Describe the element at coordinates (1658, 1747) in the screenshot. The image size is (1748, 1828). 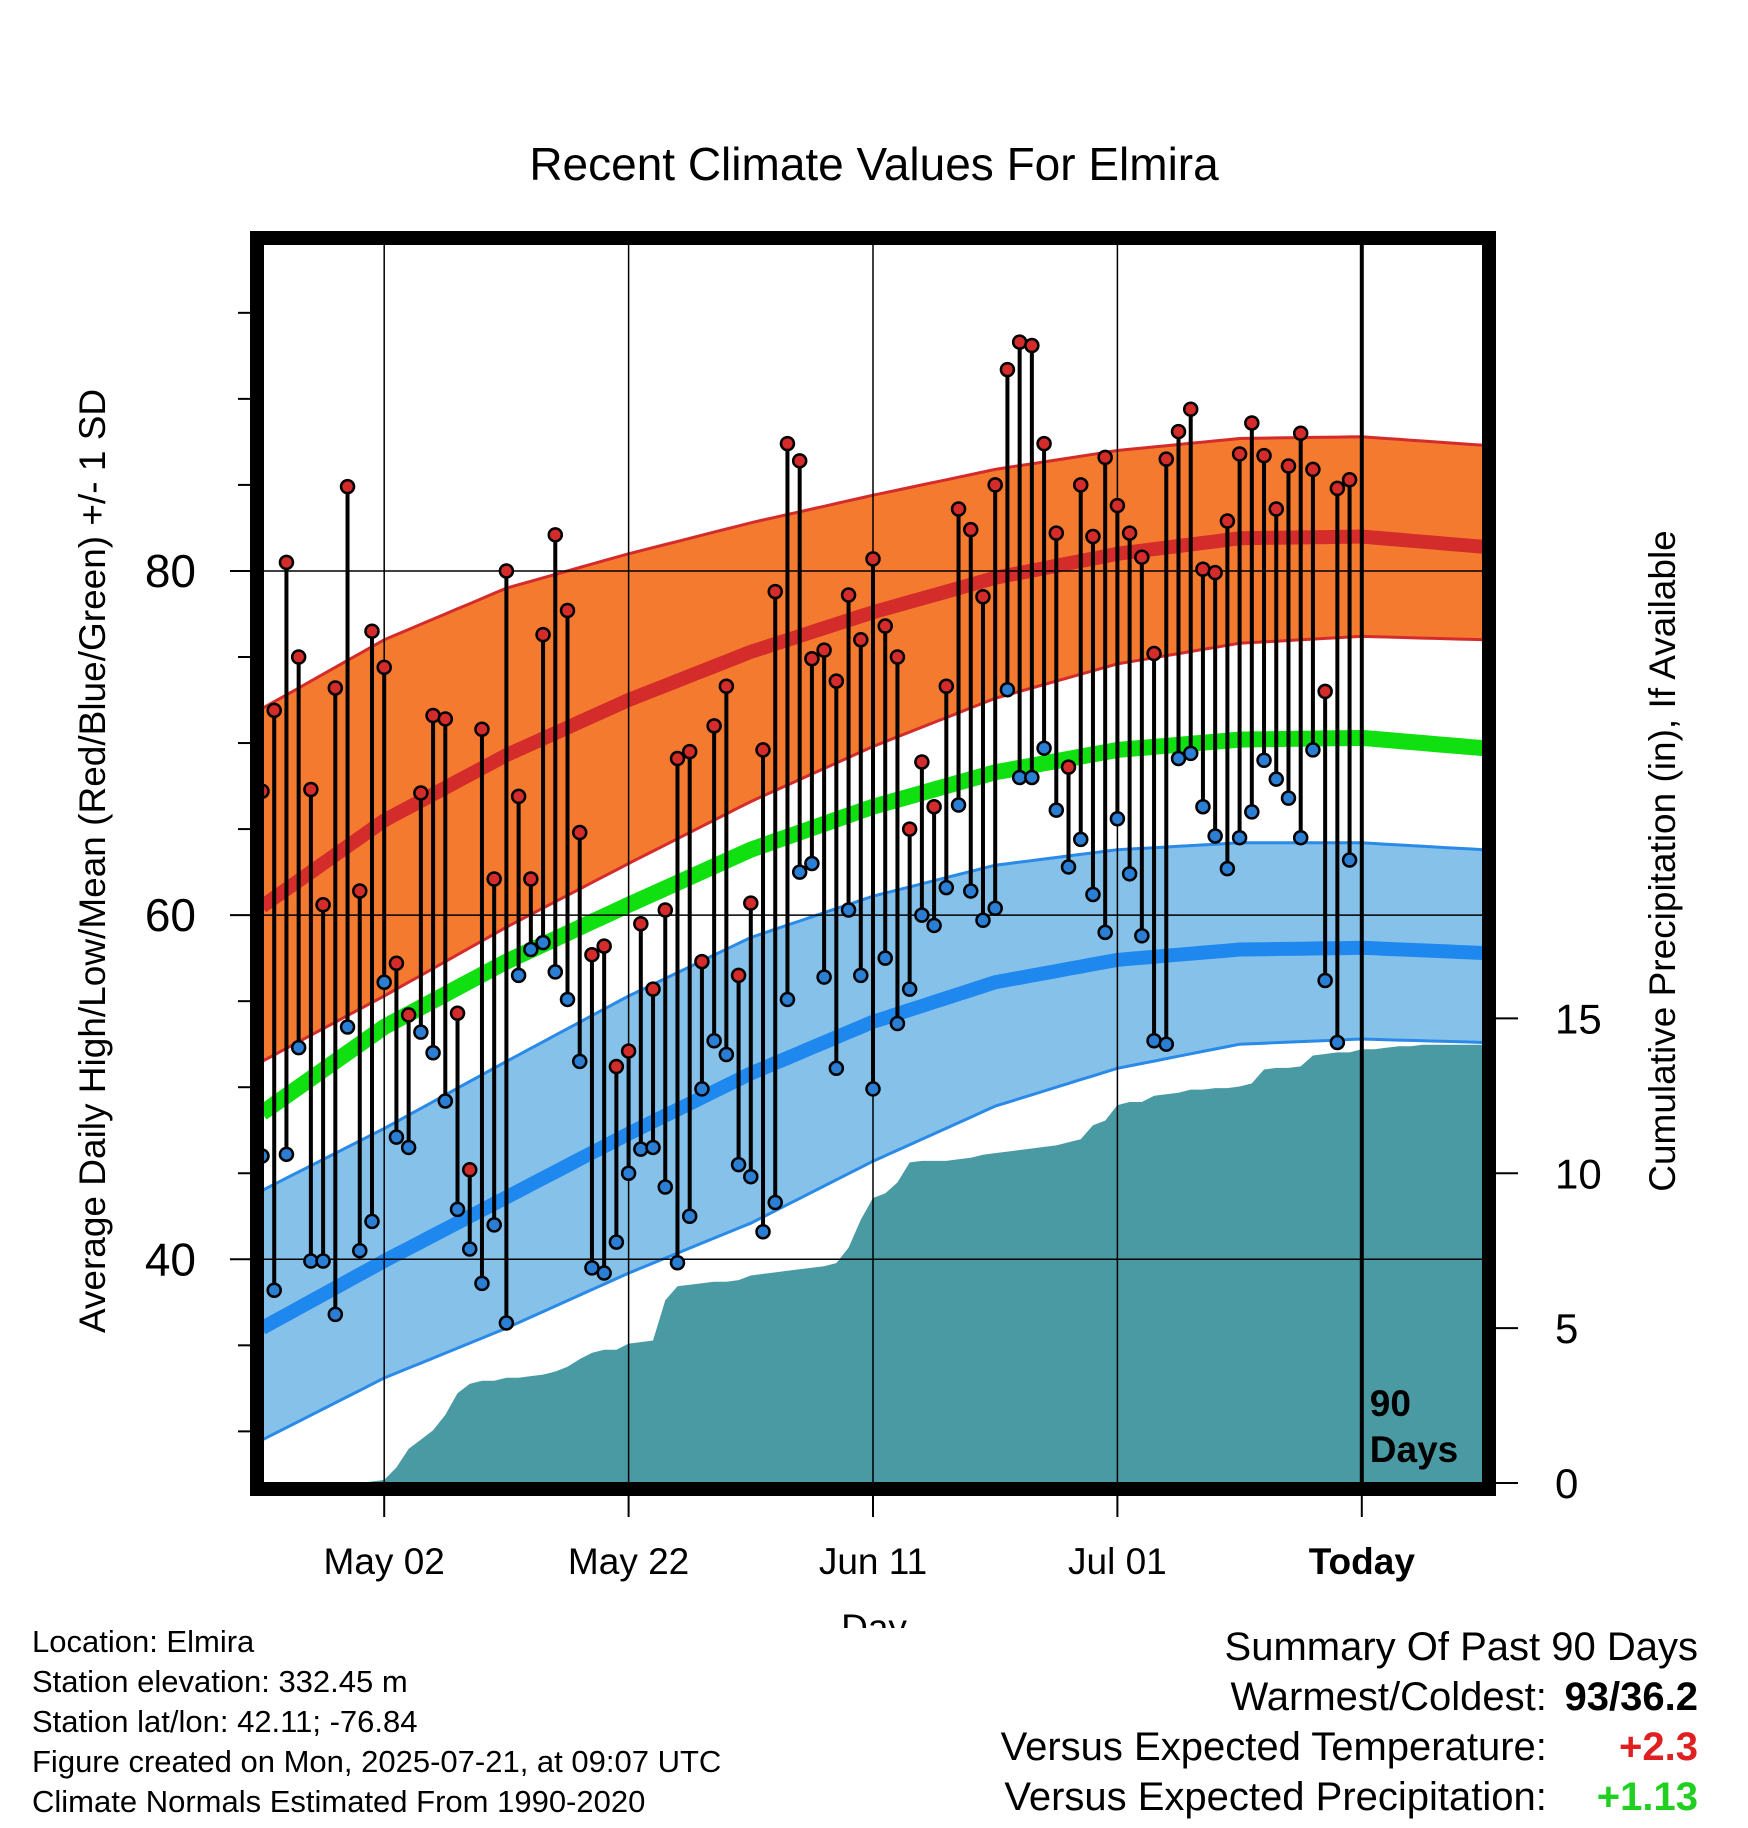
I see `temp-value: +2.3` at that location.